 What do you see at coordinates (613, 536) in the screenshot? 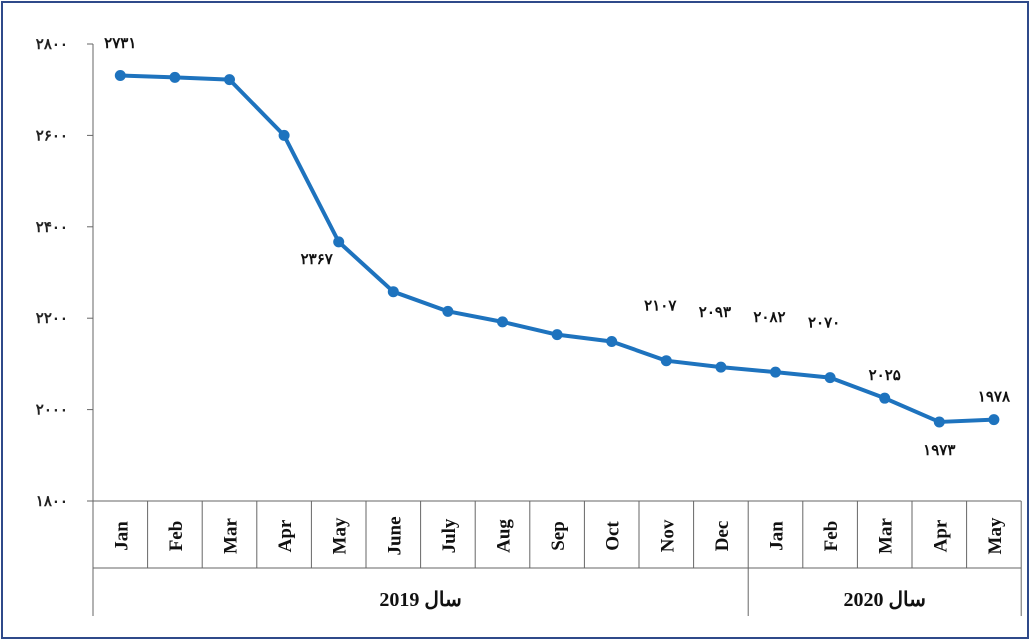
I see `x-tick-label: Oct` at bounding box center [613, 536].